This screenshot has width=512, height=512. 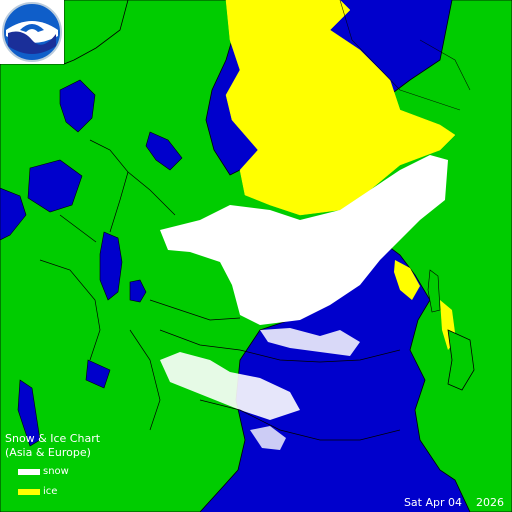 I want to click on japan-islands, so click(x=461, y=360).